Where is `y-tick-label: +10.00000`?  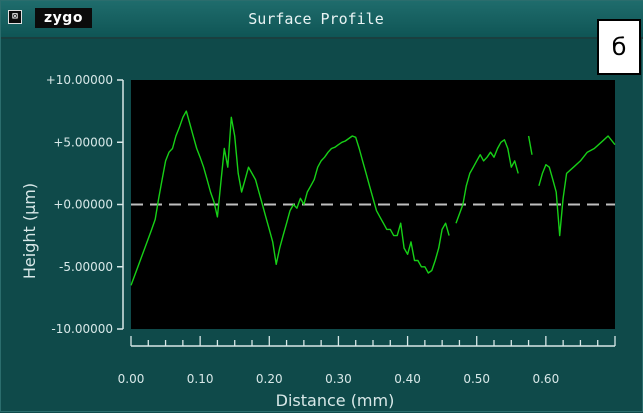 y-tick-label: +10.00000 is located at coordinates (79, 80).